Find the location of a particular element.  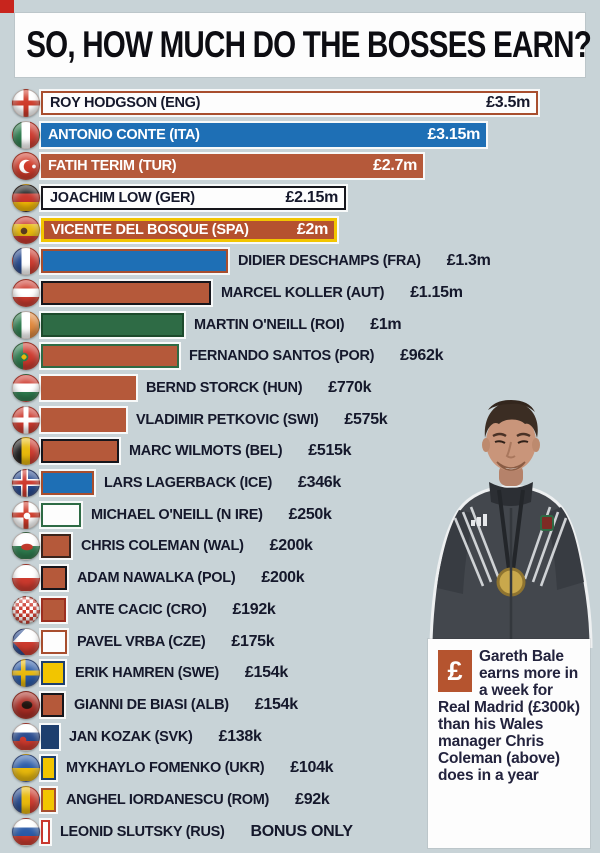

chart-row: LARS LAGERBACK (ICE) £346k is located at coordinates (275, 483).